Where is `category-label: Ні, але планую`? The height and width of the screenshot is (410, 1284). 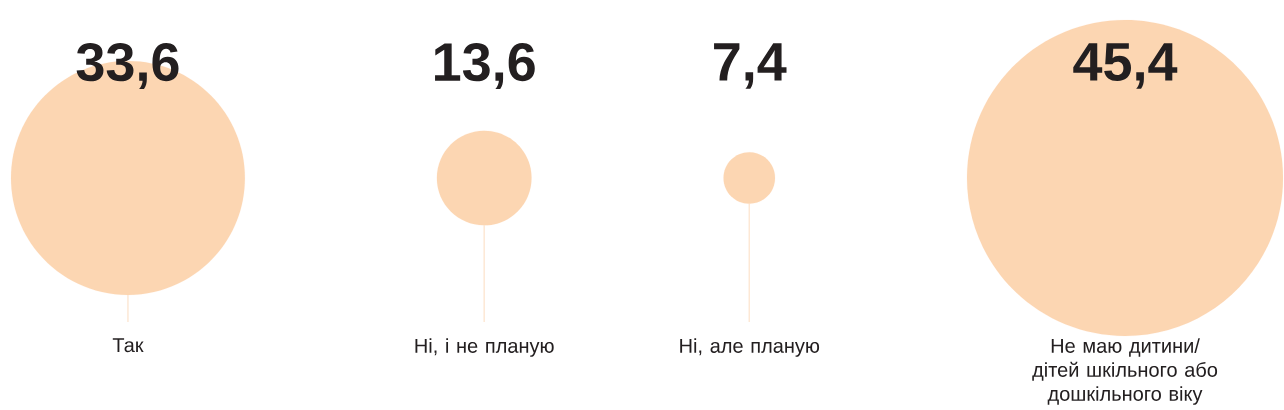 category-label: Ні, але планую is located at coordinates (750, 347).